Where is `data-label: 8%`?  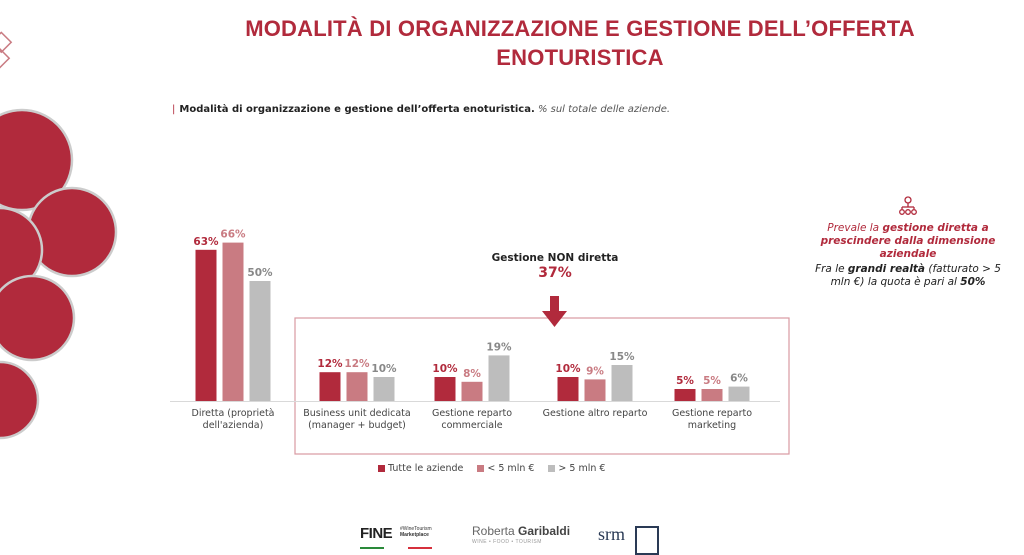 data-label: 8% is located at coordinates (472, 374).